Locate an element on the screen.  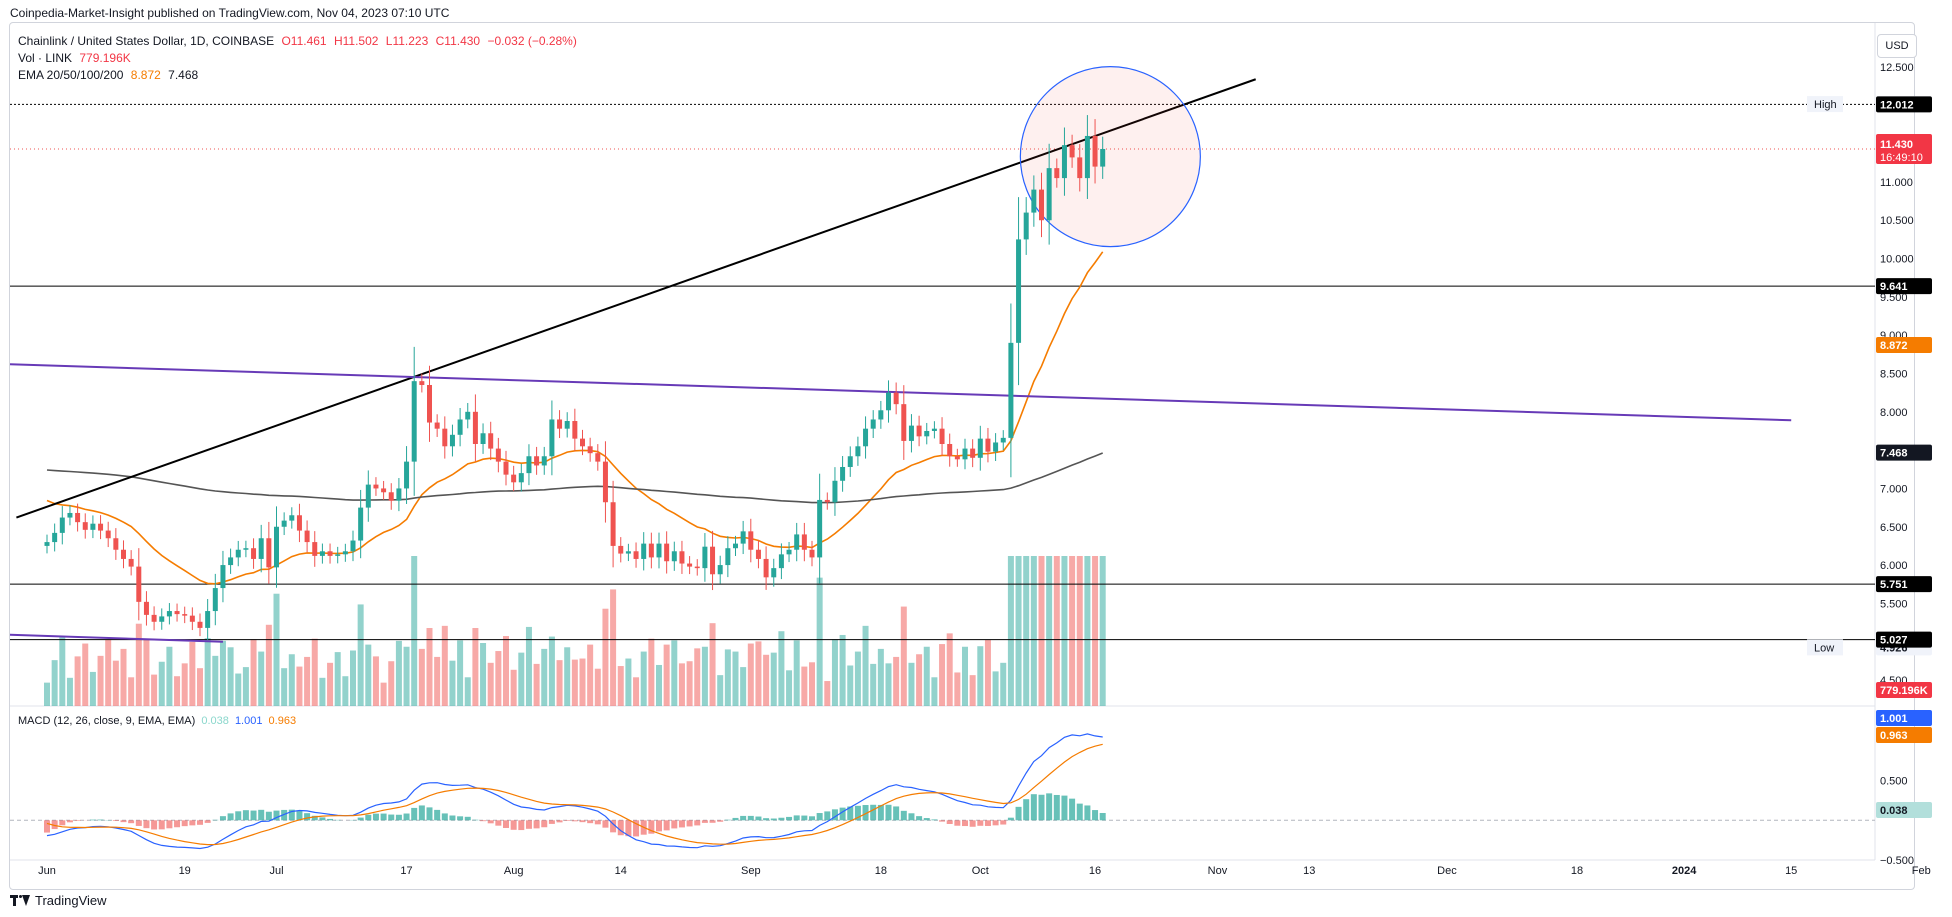
lower-channel-line is located at coordinates (116, 638).